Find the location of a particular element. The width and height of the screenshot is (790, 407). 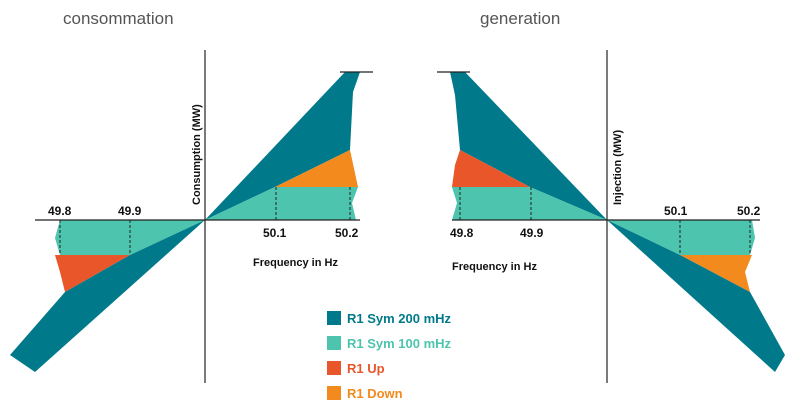

y-axis-label: Injection (MW) is located at coordinates (618, 167).